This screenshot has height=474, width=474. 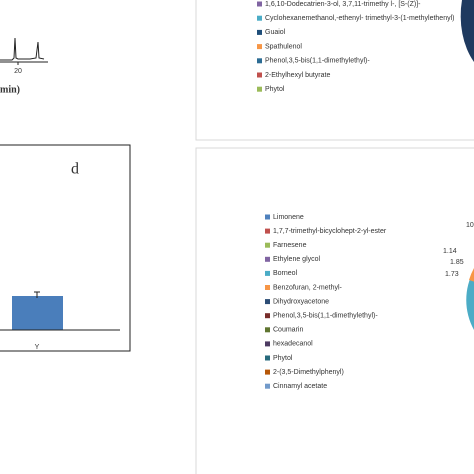 I want to click on legend-label: Spathulenol, so click(x=283, y=46).